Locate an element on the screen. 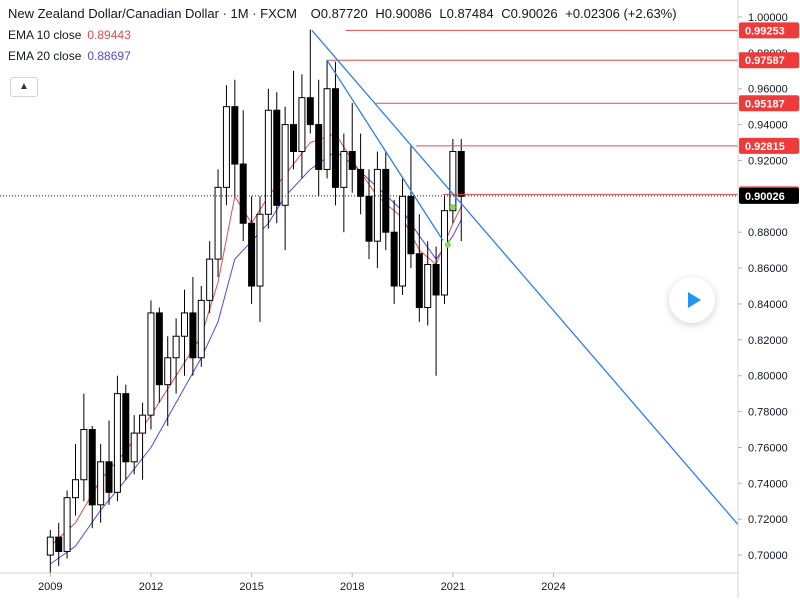  current-price-label-bg is located at coordinates (769, 195).